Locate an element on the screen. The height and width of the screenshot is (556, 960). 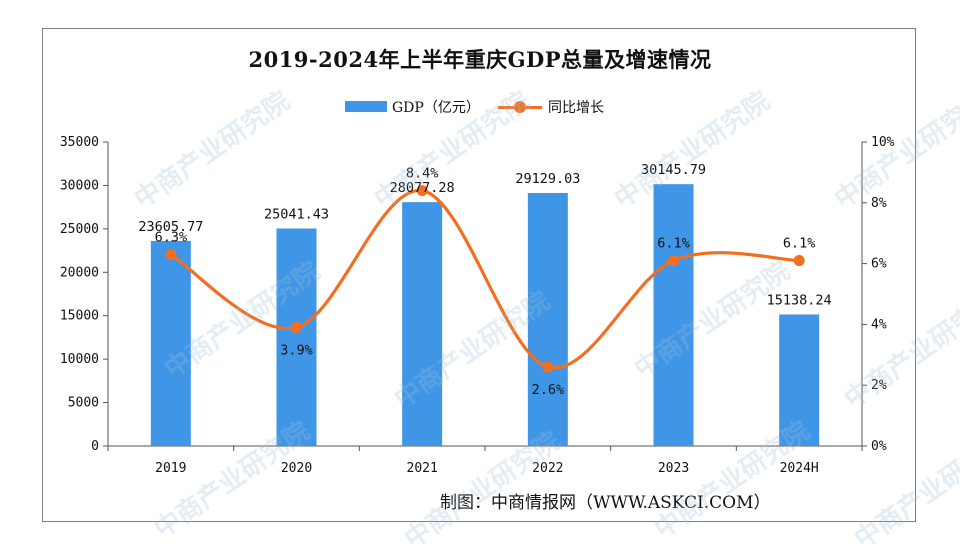
growth-value-label: 8.4% is located at coordinates (422, 174).